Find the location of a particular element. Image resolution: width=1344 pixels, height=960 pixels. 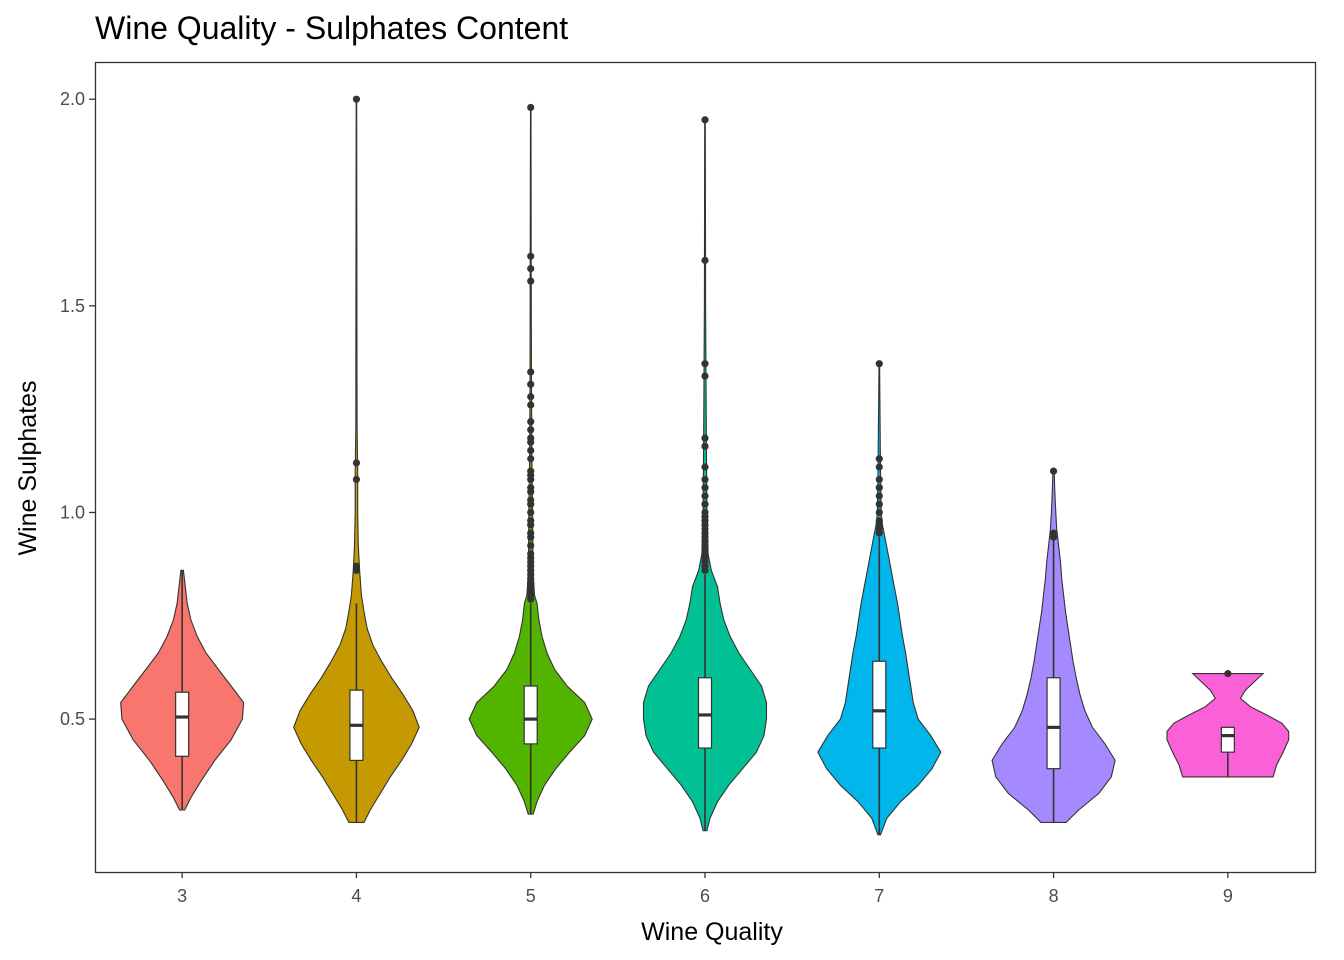

y-tick-label: 1.5 is located at coordinates (72, 306).